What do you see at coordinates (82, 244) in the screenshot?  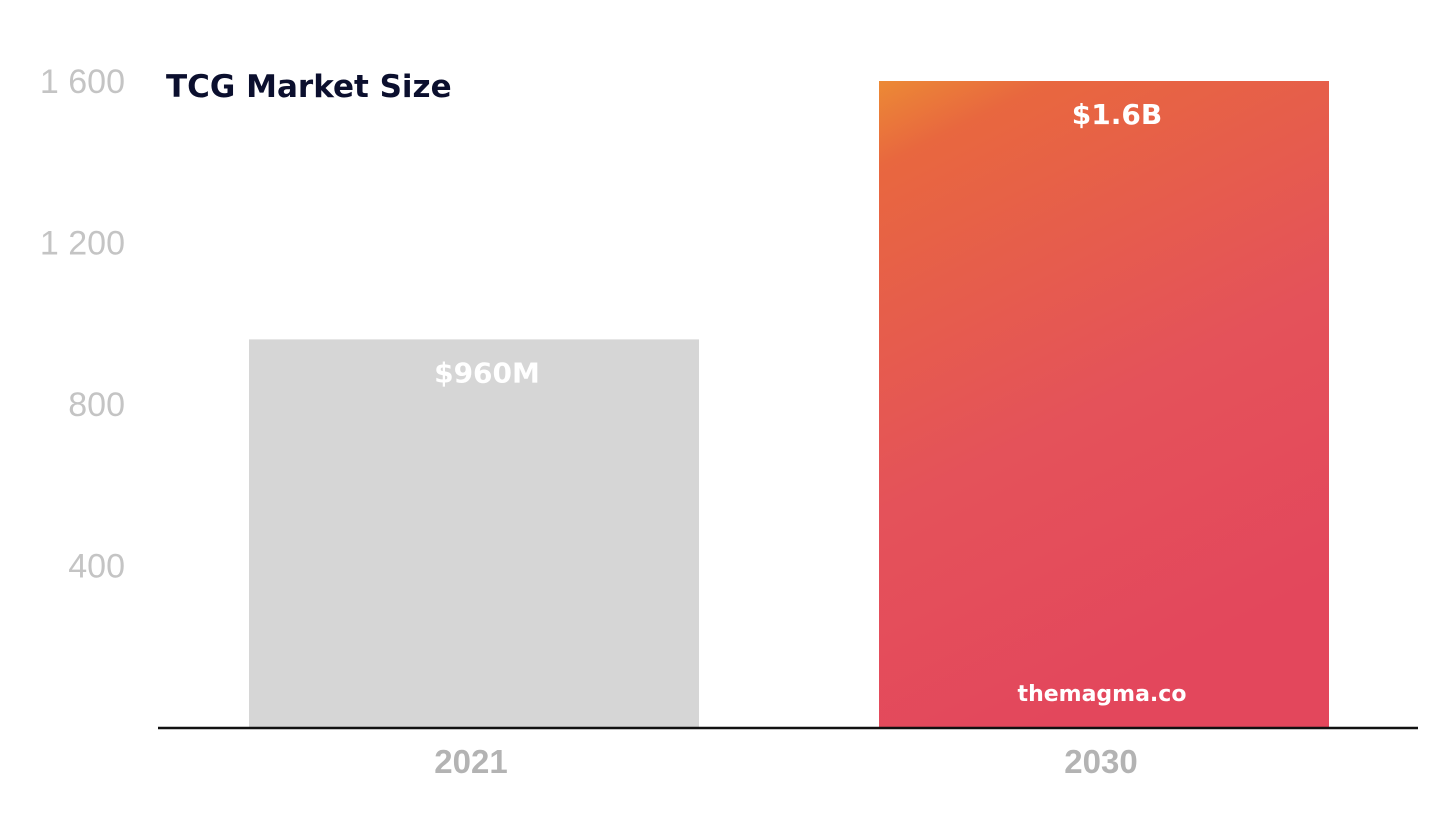 I see `y-tick-label: 1 200` at bounding box center [82, 244].